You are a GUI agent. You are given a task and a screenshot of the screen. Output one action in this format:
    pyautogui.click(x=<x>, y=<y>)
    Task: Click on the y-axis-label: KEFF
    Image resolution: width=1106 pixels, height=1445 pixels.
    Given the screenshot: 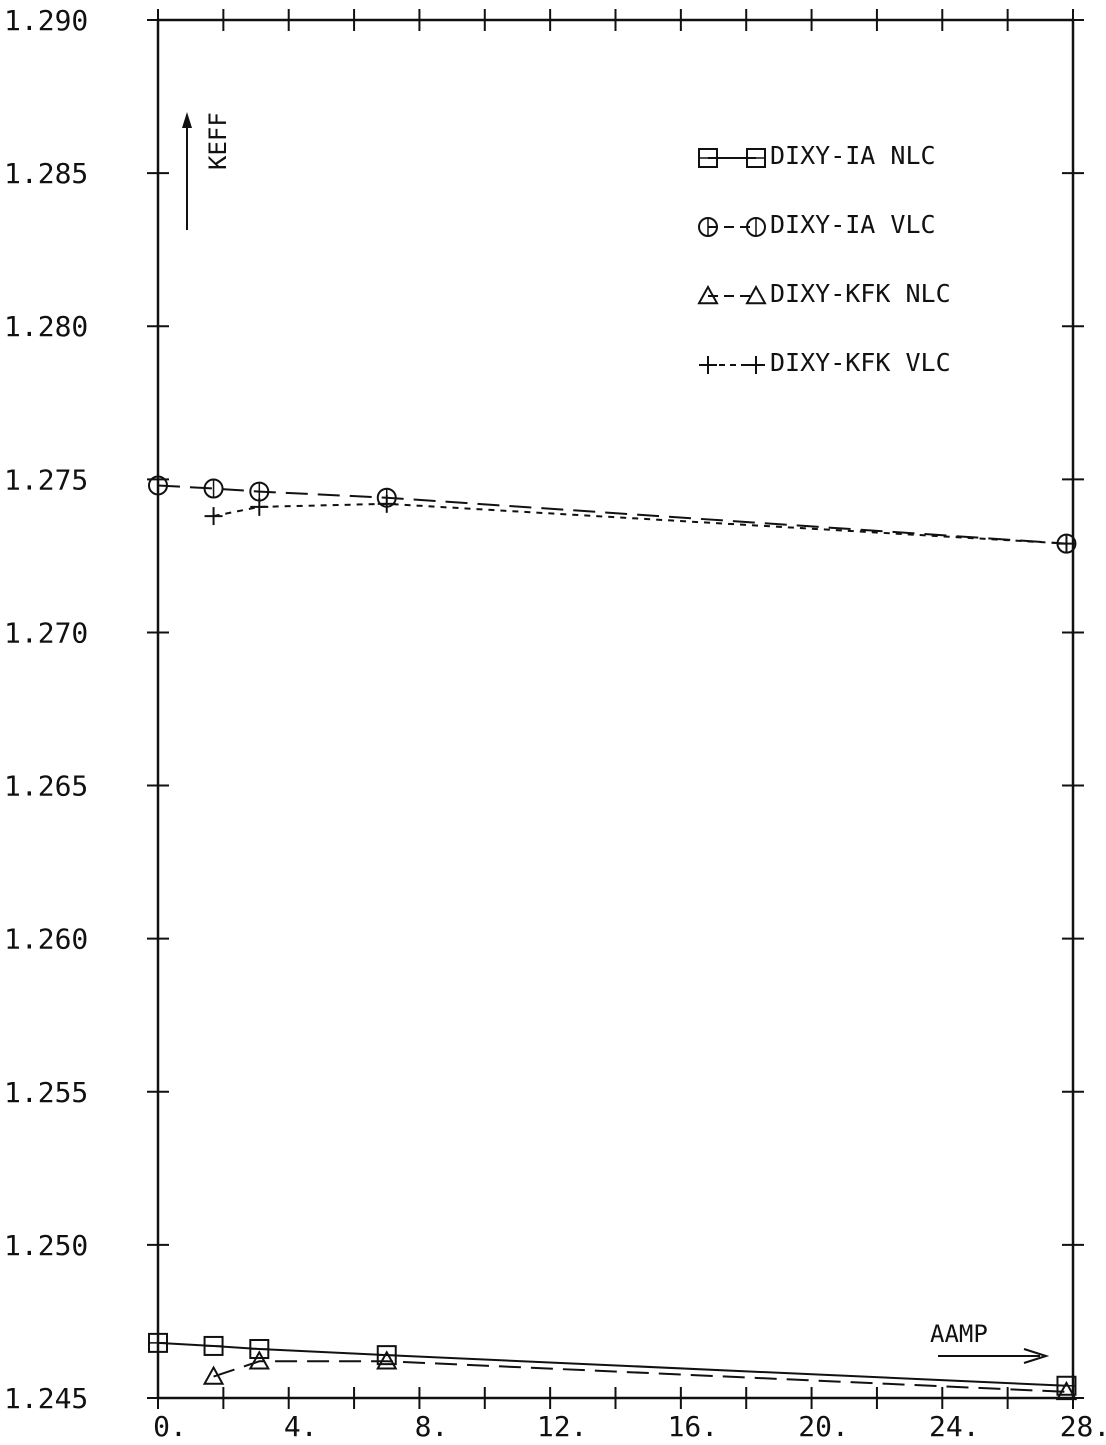 What is the action you would take?
    pyautogui.click(x=218, y=141)
    